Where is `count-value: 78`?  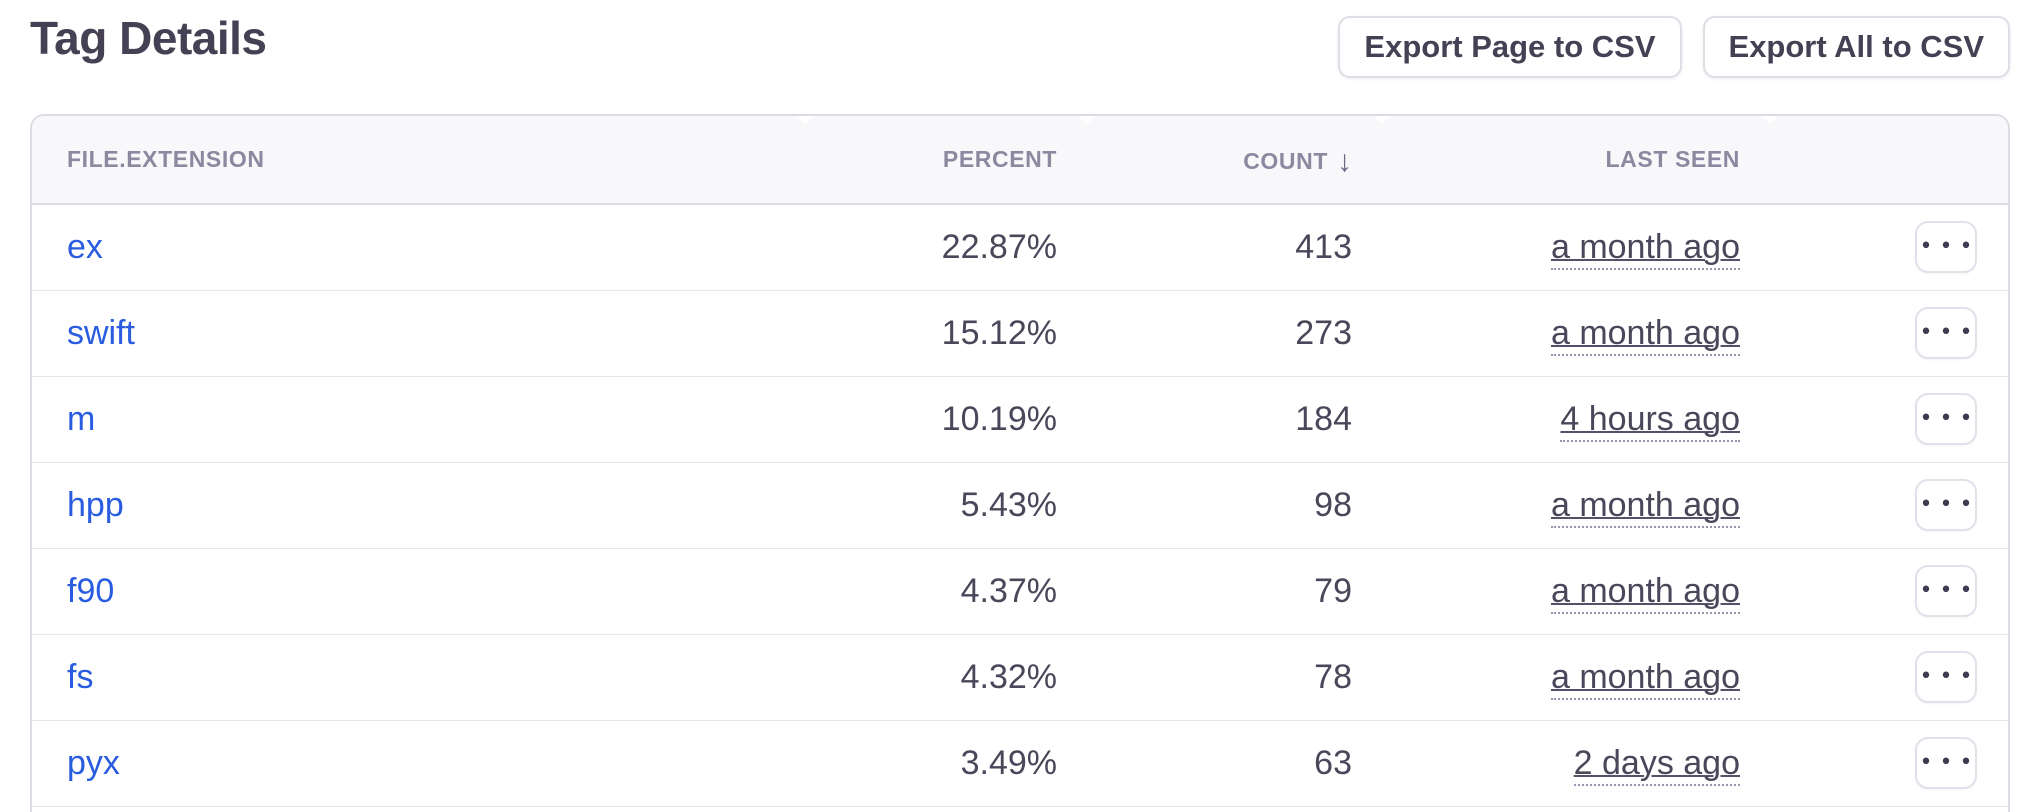
count-value: 78 is located at coordinates (1333, 676).